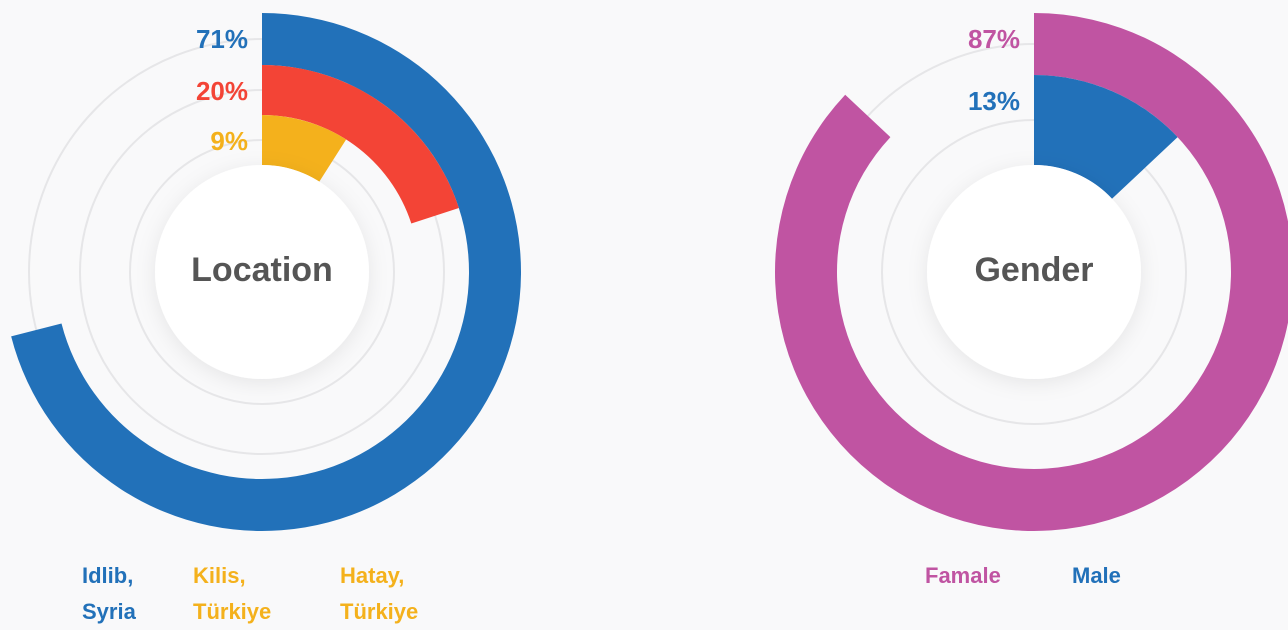 The width and height of the screenshot is (1288, 630). What do you see at coordinates (232, 593) in the screenshot?
I see `legend-entry: Kilis, Türkiye` at bounding box center [232, 593].